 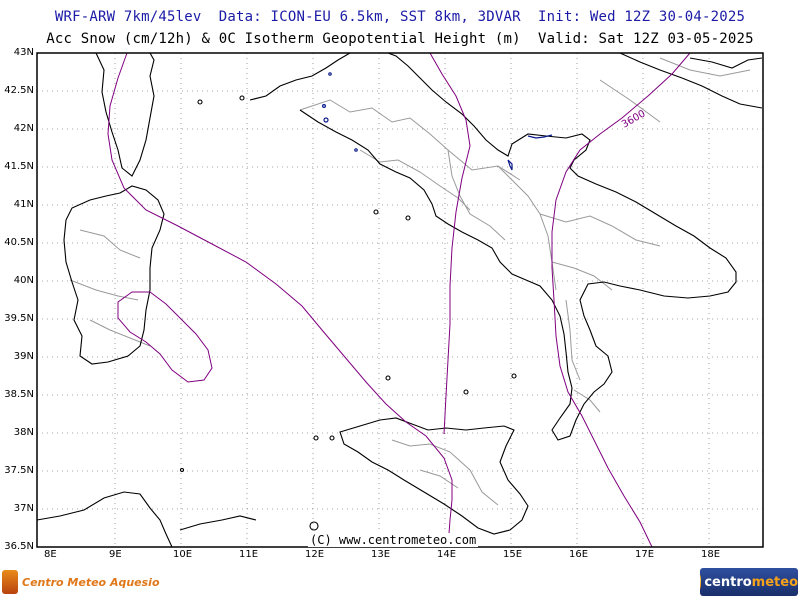 What do you see at coordinates (645, 554) in the screenshot?
I see `lon-label: 17E` at bounding box center [645, 554].